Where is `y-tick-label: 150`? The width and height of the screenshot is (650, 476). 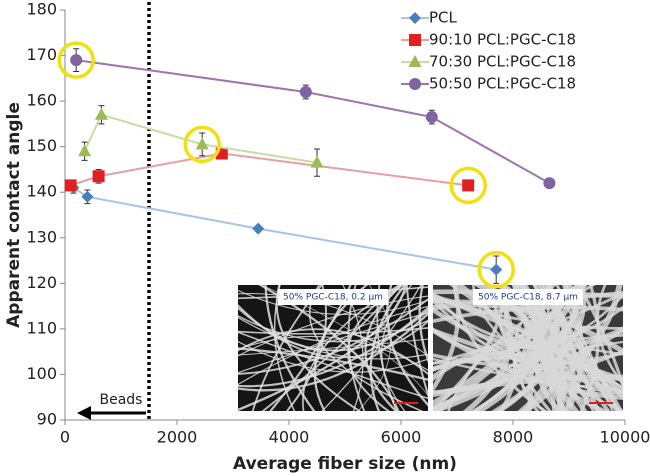 y-tick-label: 150 is located at coordinates (41, 145).